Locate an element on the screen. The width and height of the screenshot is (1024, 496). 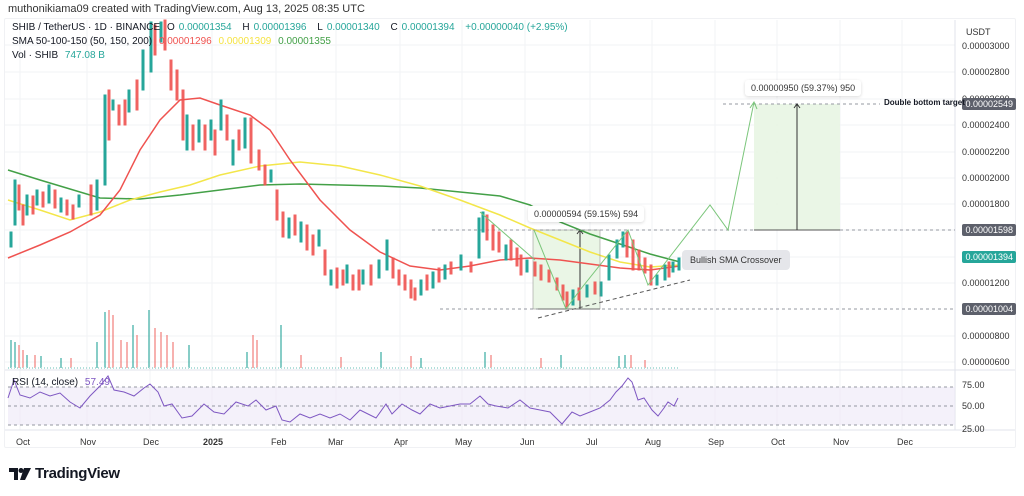
time-tick: Apr is located at coordinates (401, 442).